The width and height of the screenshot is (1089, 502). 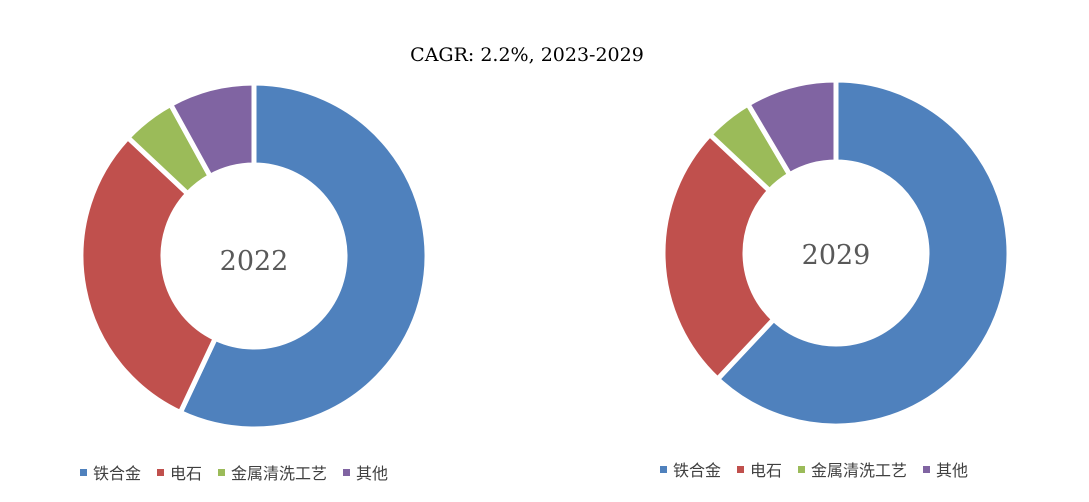 I want to click on legend-2029: 铁合金 电石 金属清洗工艺 其他, so click(x=822, y=469).